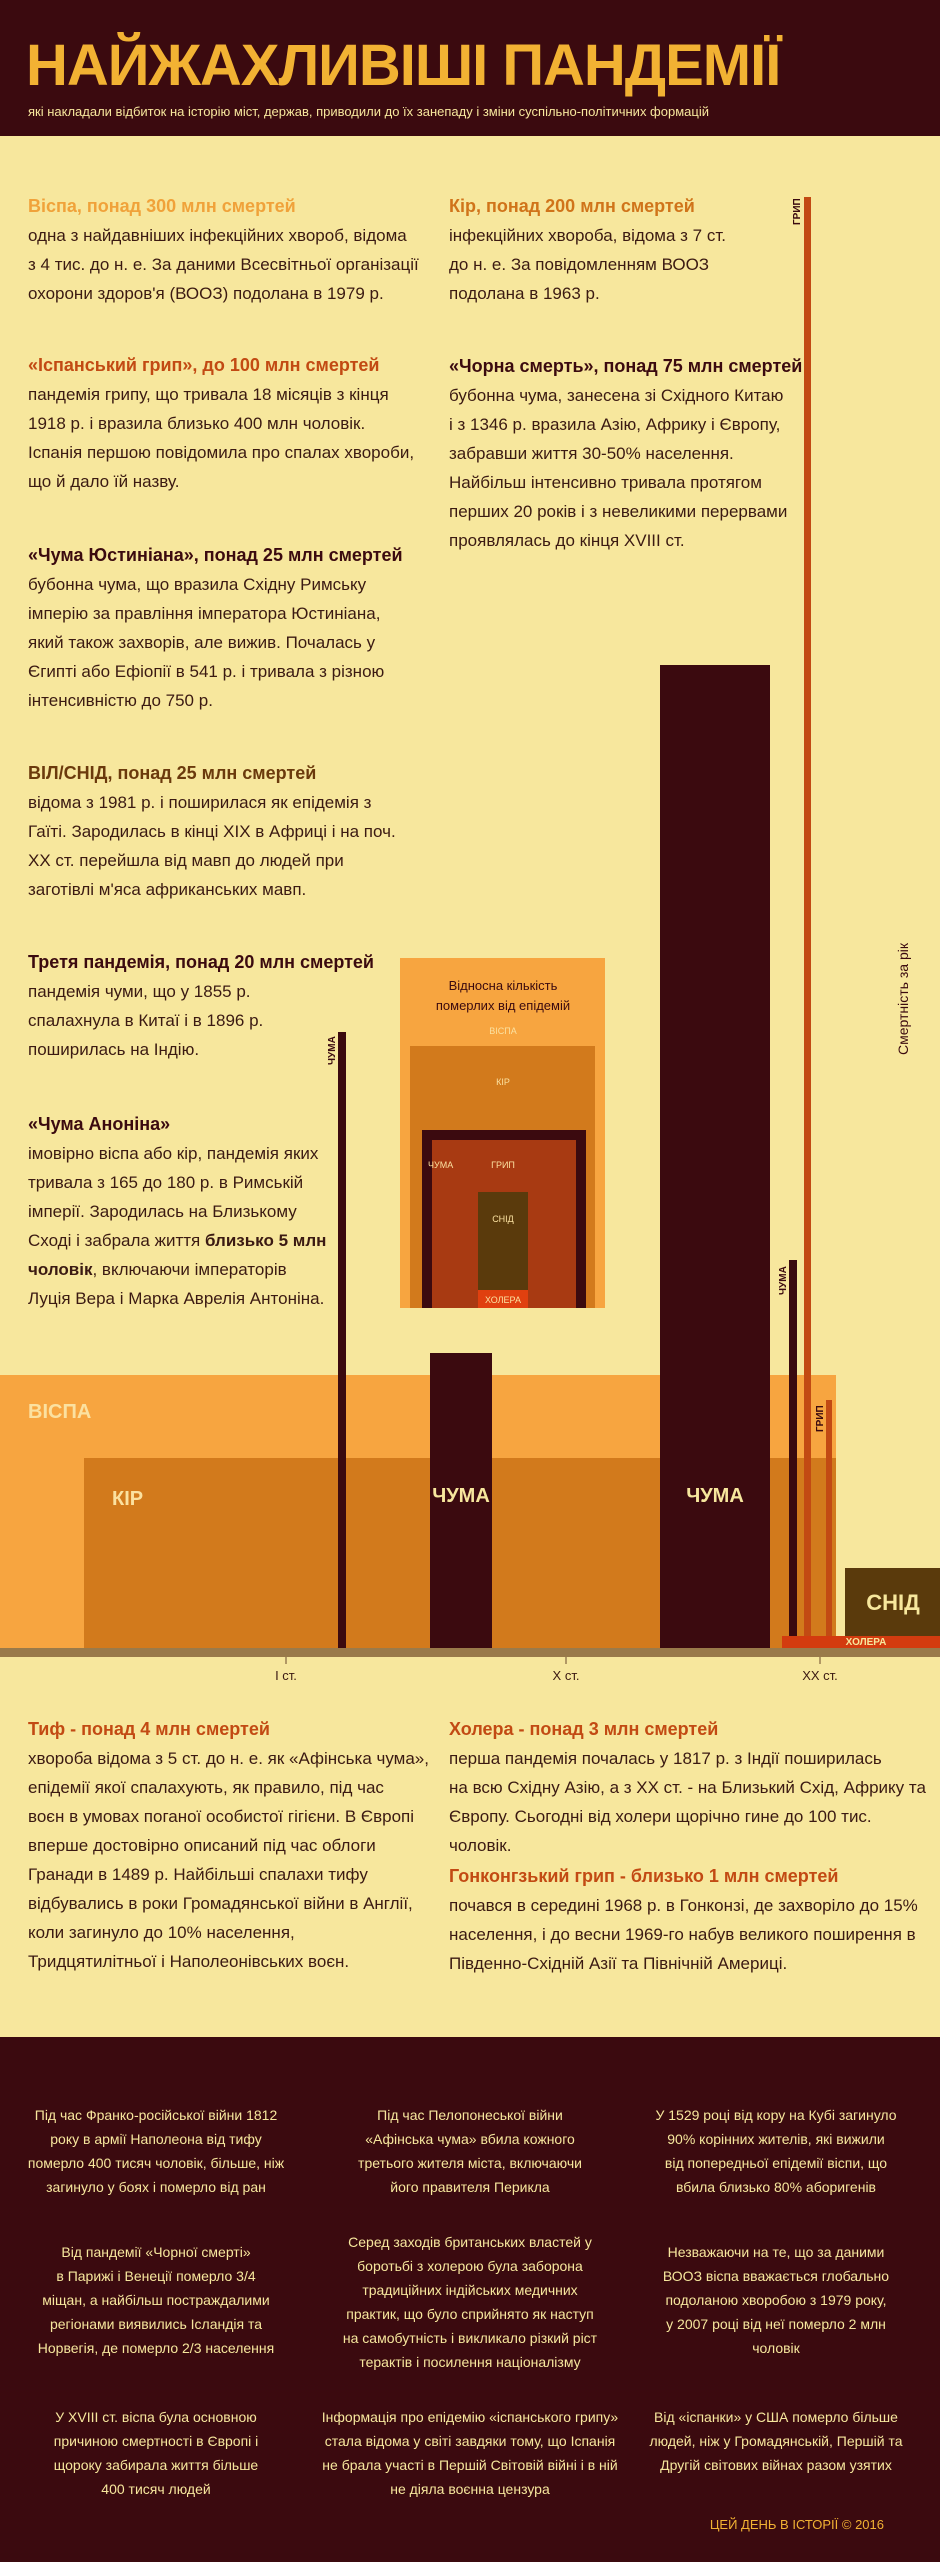 The image size is (940, 2562). I want to click on desc-line: забравши життя 30-50% населення., so click(591, 453).